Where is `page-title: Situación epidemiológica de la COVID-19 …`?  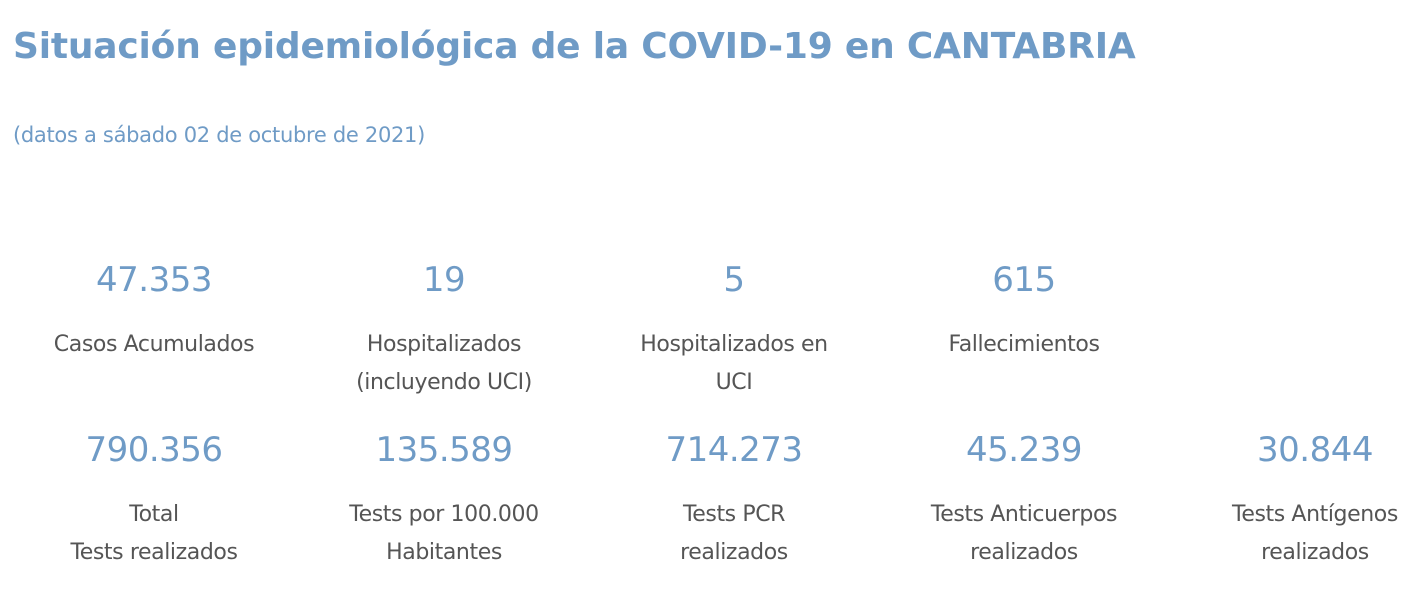
page-title: Situación epidemiológica de la COVID-19 … is located at coordinates (574, 46).